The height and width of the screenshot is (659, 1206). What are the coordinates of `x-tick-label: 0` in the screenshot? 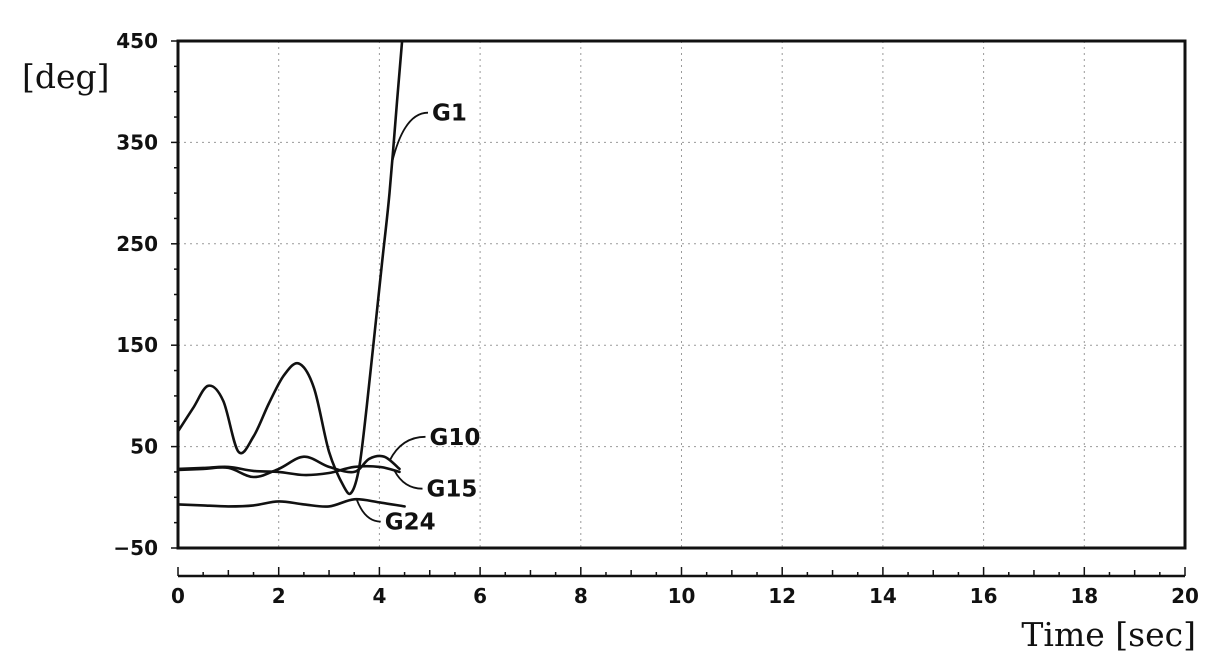 It's located at (178, 596).